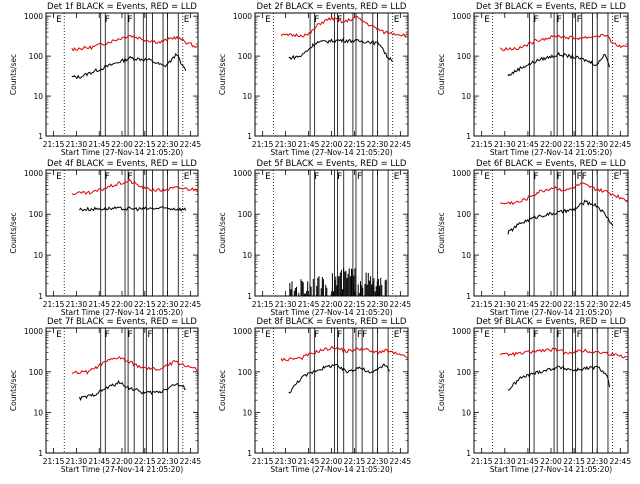  What do you see at coordinates (551, 164) in the screenshot?
I see `plot-title: Det 6f BLACK = Events, RED = LLD` at bounding box center [551, 164].